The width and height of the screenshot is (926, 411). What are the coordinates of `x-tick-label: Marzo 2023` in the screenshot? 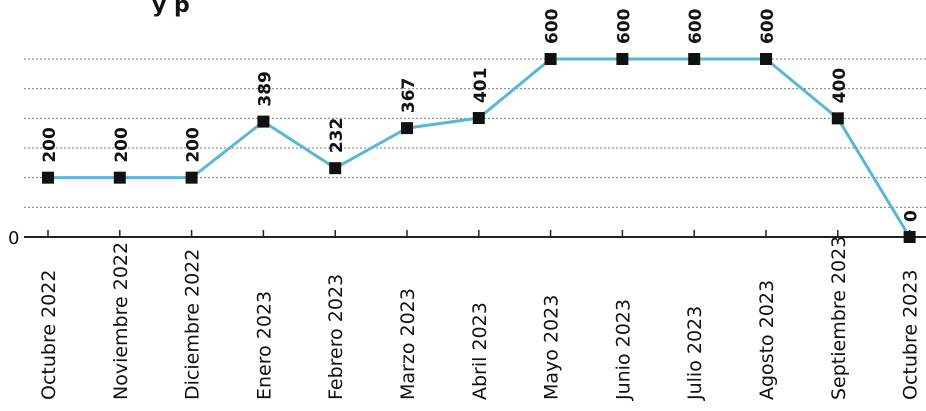 It's located at (408, 344).